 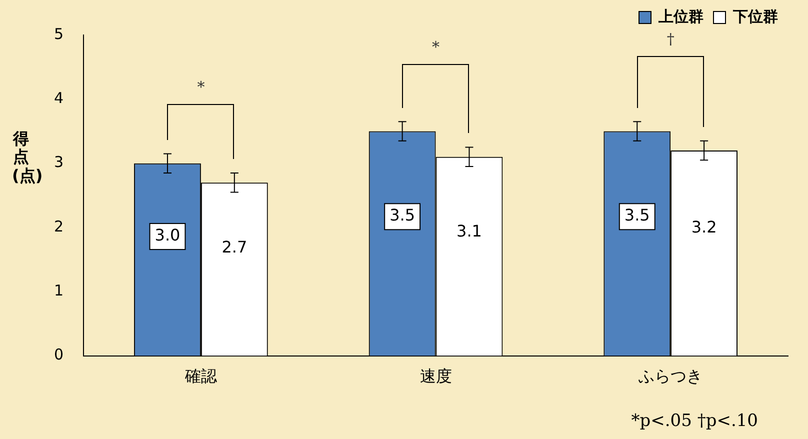 I want to click on x-tick-label: ふらつき, so click(x=670, y=376).